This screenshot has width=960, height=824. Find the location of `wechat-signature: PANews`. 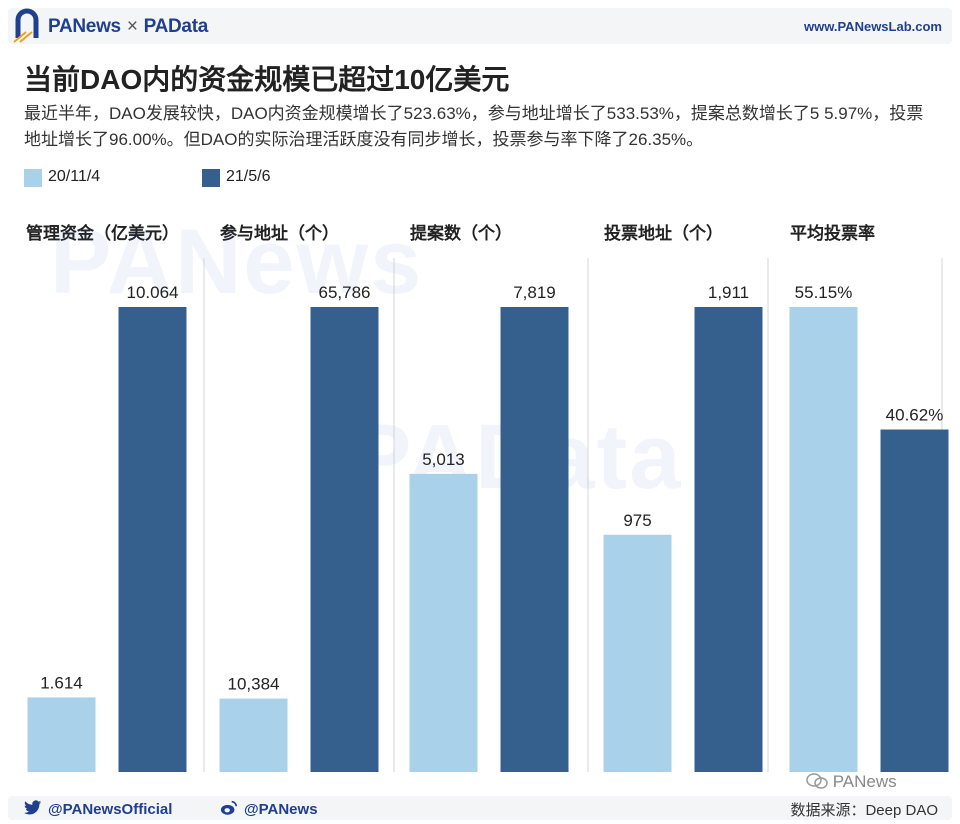

wechat-signature: PANews is located at coordinates (851, 782).